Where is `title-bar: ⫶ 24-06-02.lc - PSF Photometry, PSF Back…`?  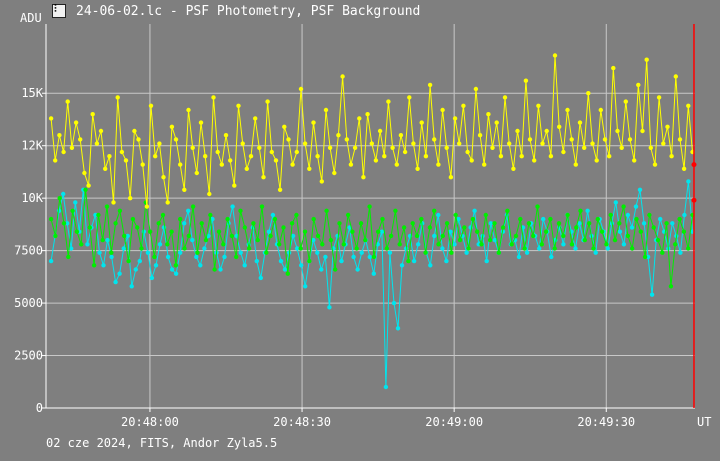 title-bar: ⫶ 24-06-02.lc - PSF Photometry, PSF Back… is located at coordinates (360, 12).